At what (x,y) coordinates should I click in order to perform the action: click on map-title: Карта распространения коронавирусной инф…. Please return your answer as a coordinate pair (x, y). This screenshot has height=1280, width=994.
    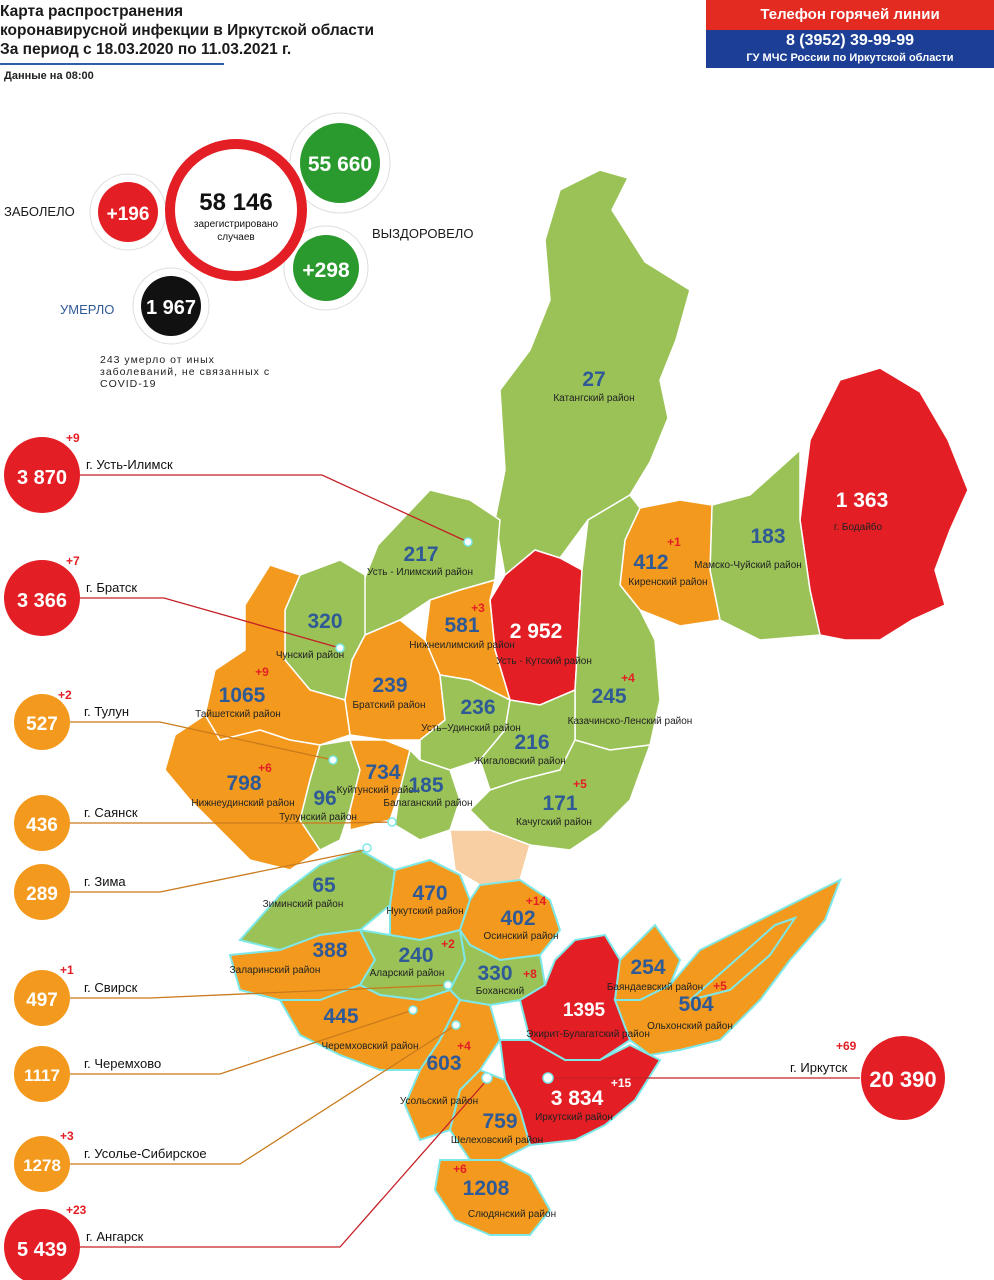
    Looking at the image, I should click on (187, 30).